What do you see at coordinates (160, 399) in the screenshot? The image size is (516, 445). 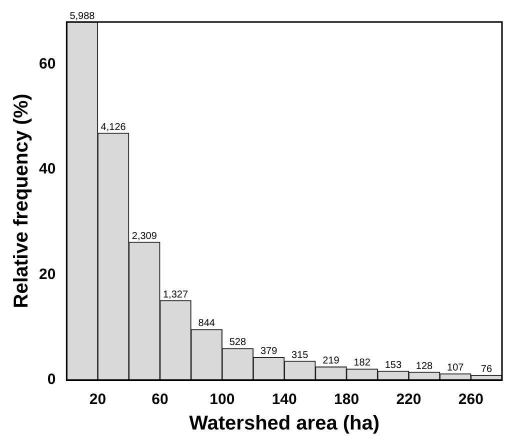 I see `x-tick-label: 60` at bounding box center [160, 399].